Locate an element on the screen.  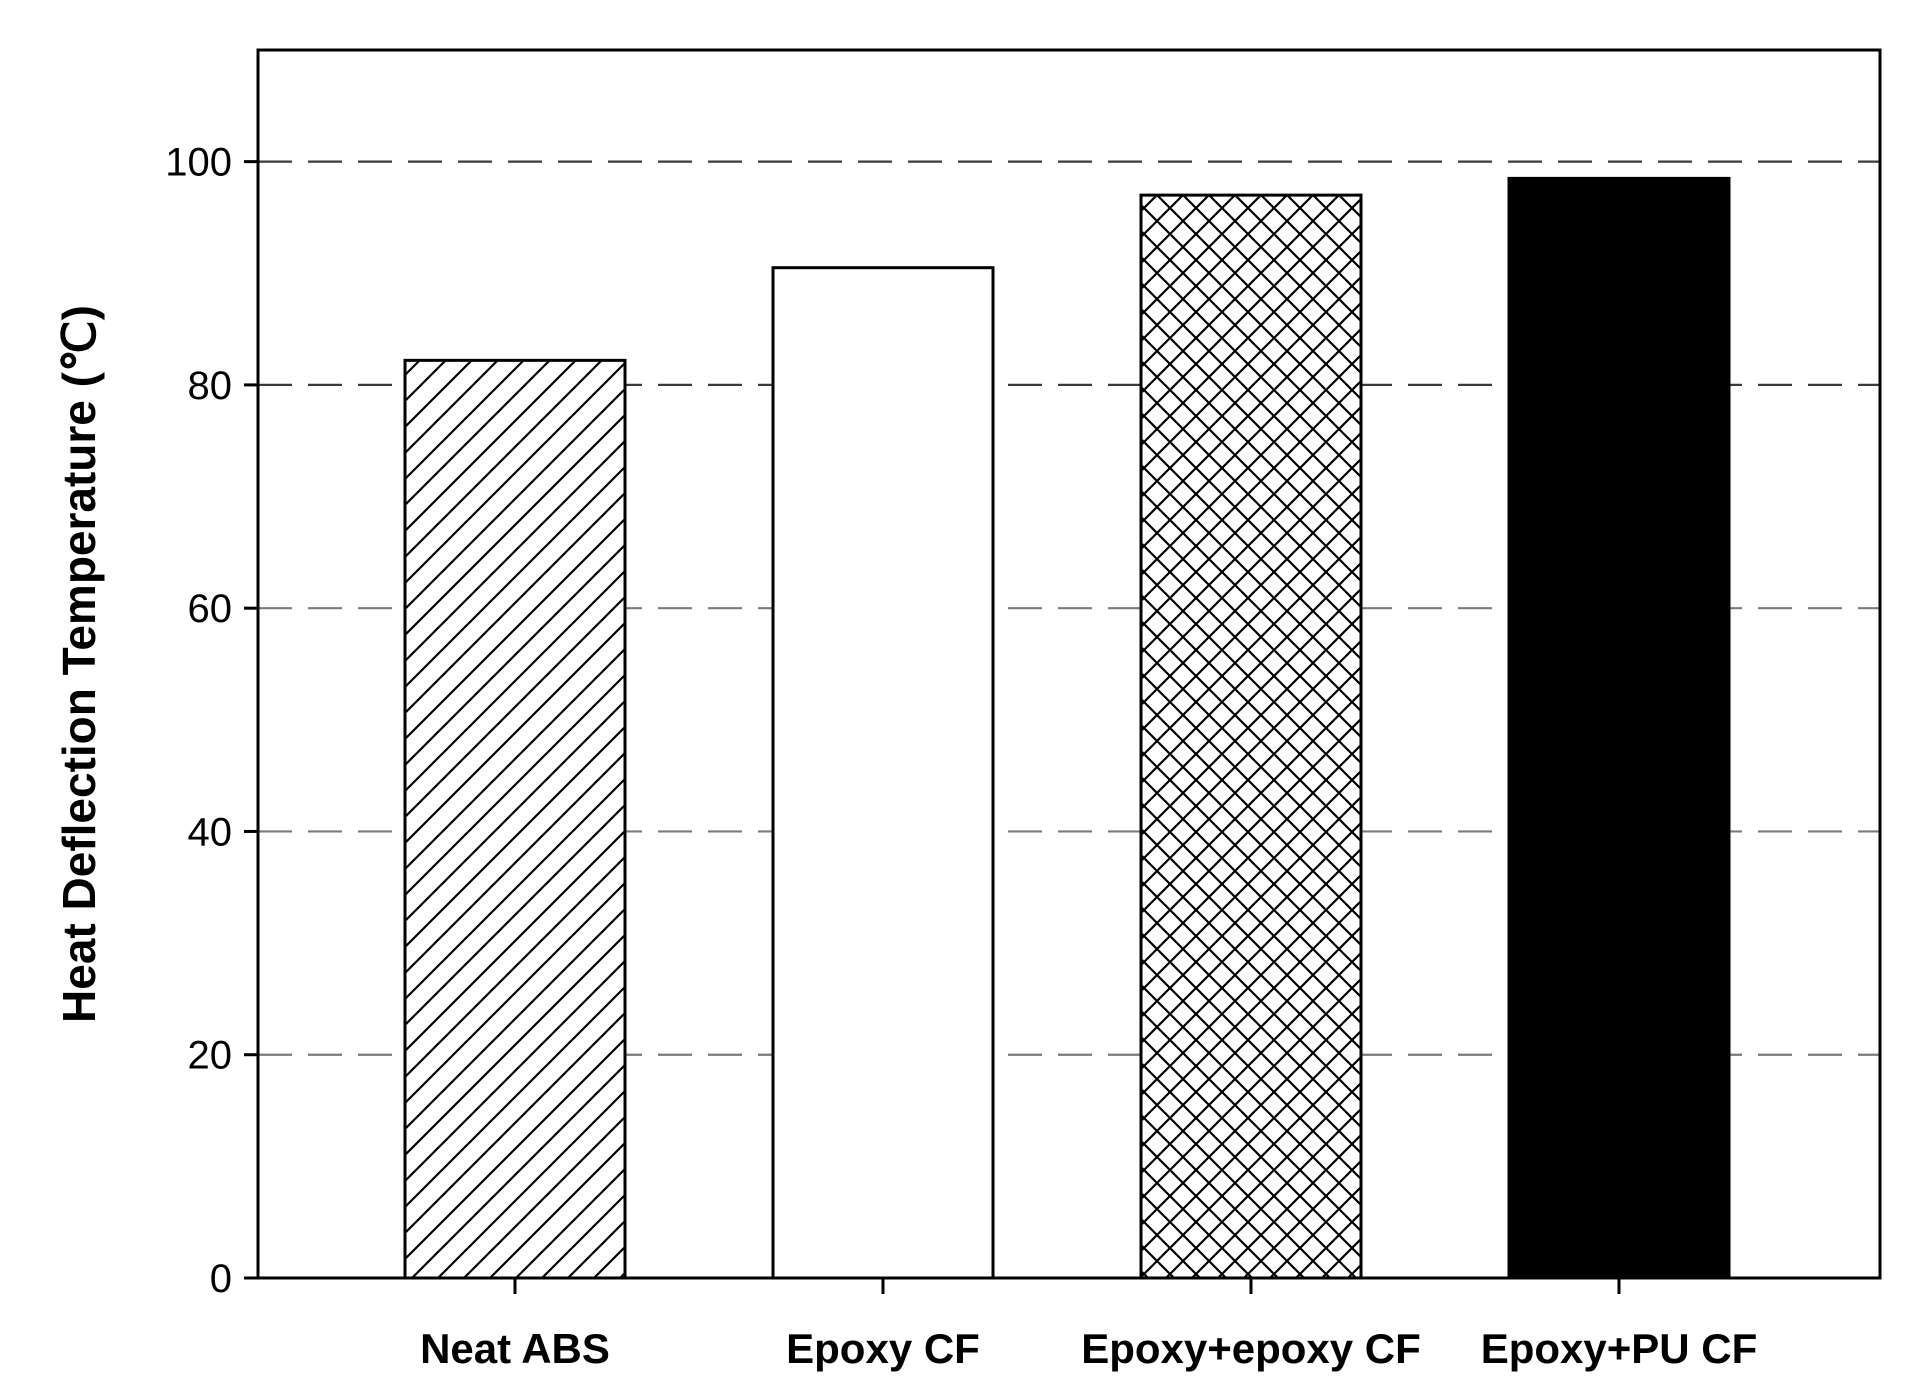
bar-epoxy-cf is located at coordinates (883, 773).